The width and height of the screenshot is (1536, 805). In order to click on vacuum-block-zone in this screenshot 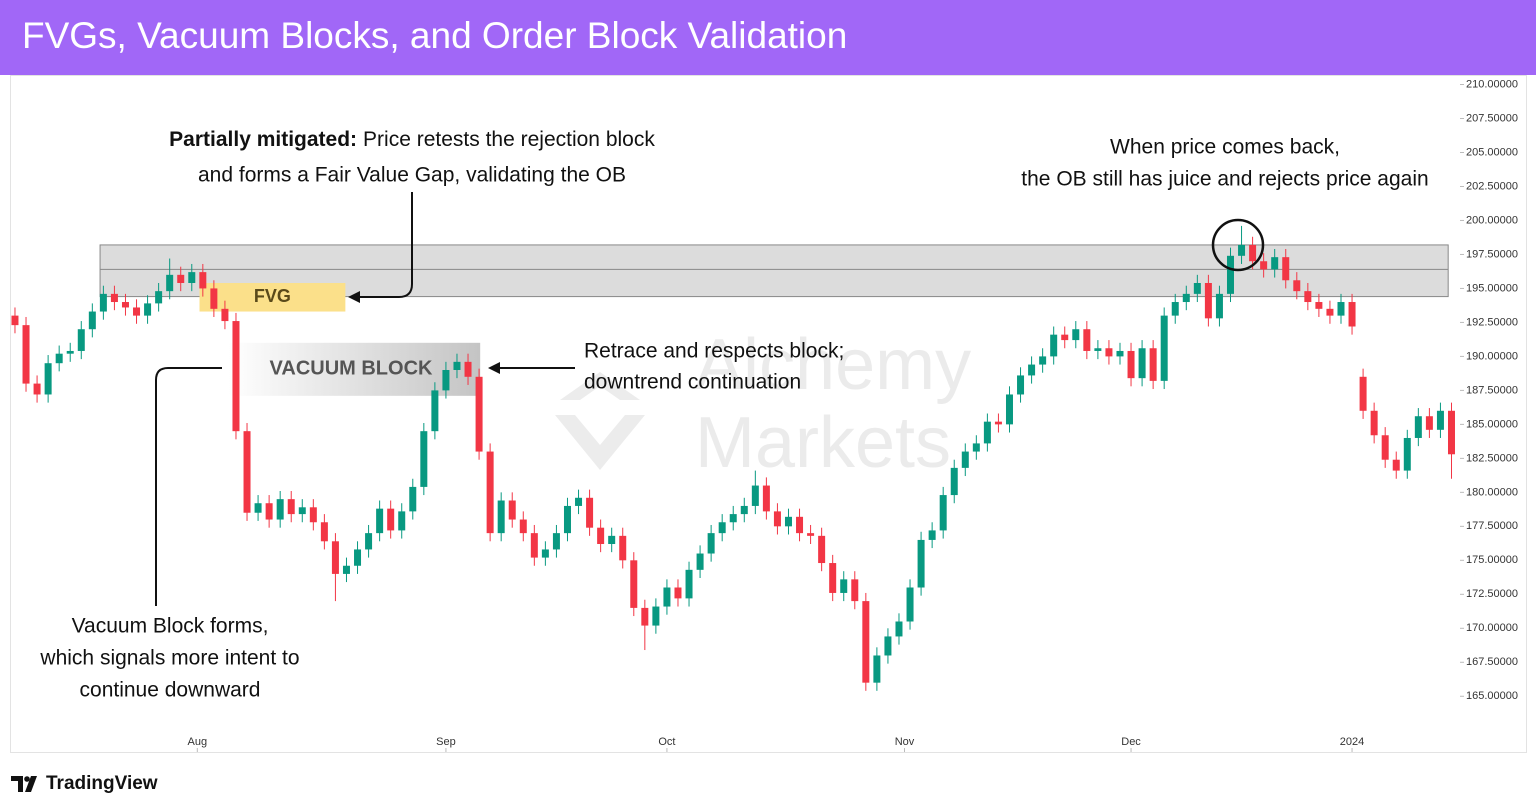, I will do `click(354, 369)`.